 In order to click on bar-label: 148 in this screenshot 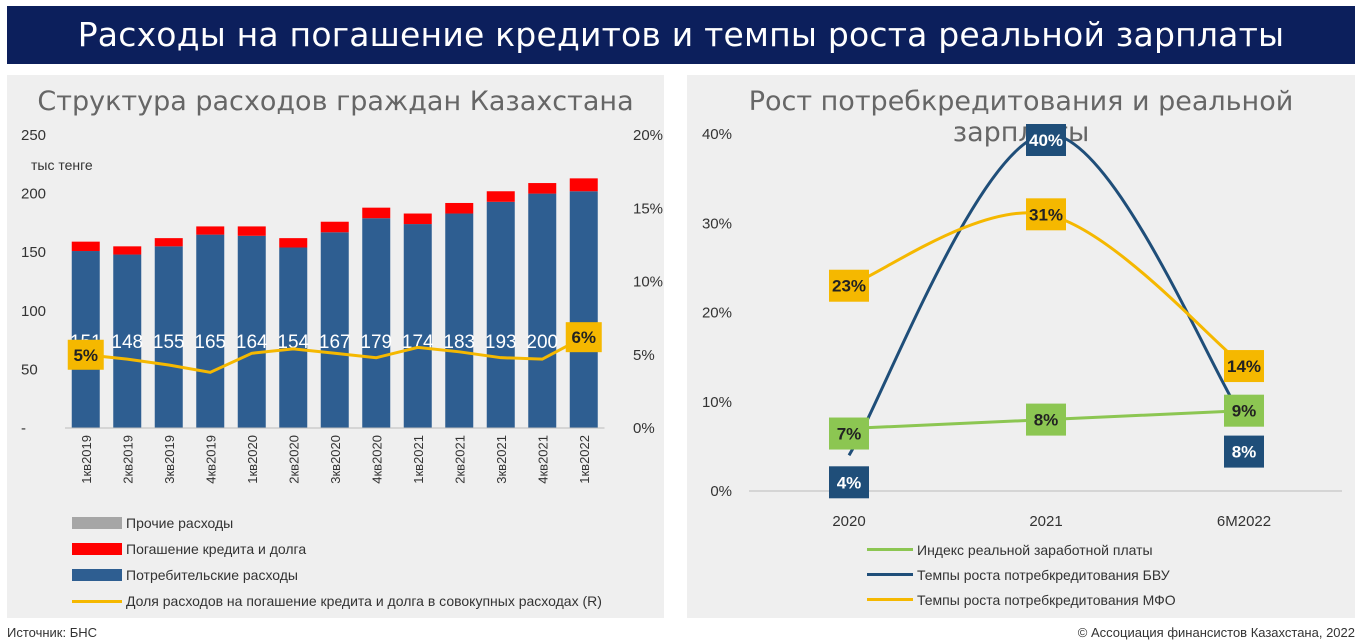, I will do `click(127, 342)`.